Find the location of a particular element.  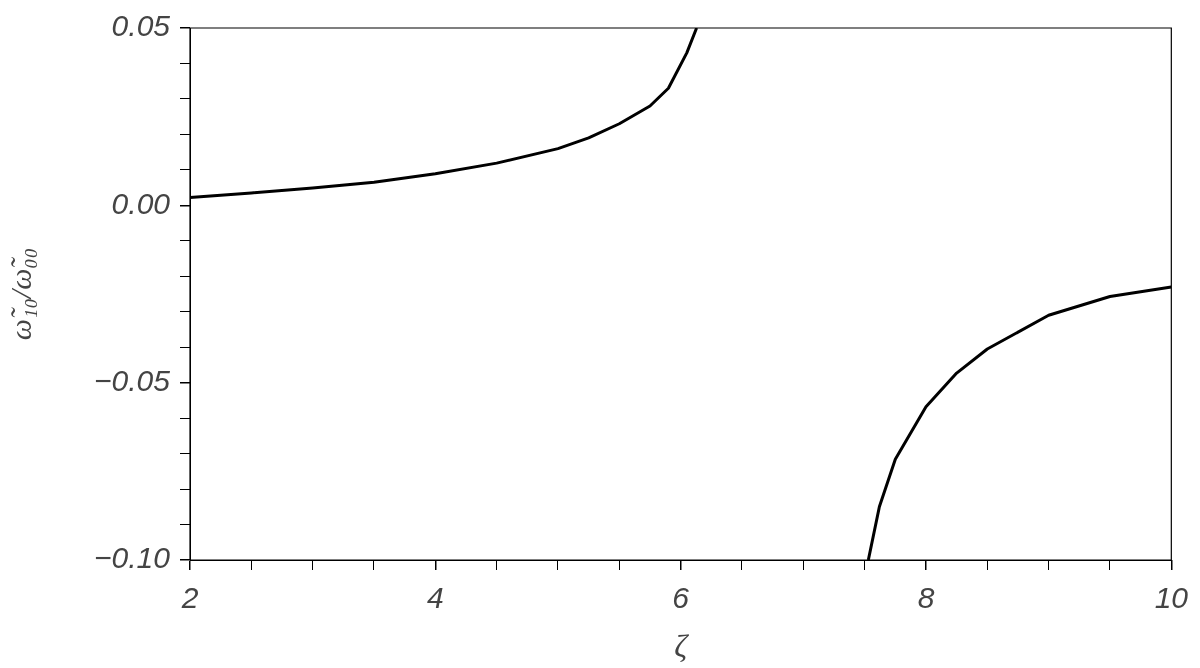

x-tick-label: 8 is located at coordinates (926, 598).